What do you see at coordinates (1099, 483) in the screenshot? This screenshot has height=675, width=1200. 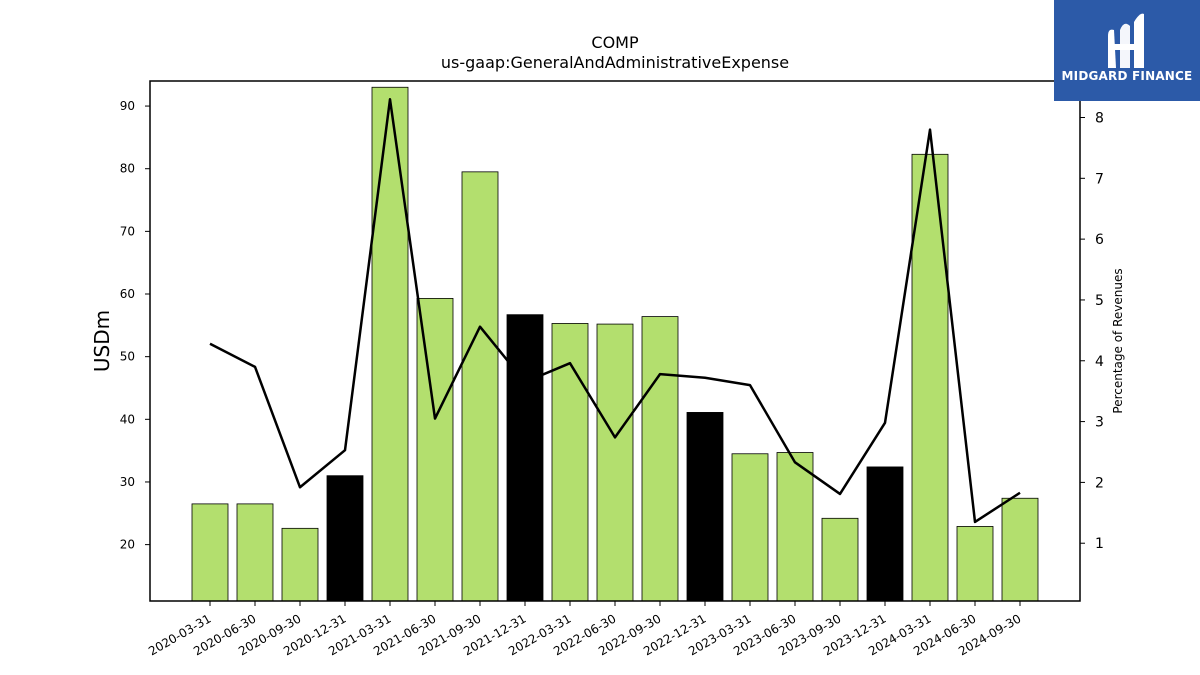 I see `y2-tick-label: 2` at bounding box center [1099, 483].